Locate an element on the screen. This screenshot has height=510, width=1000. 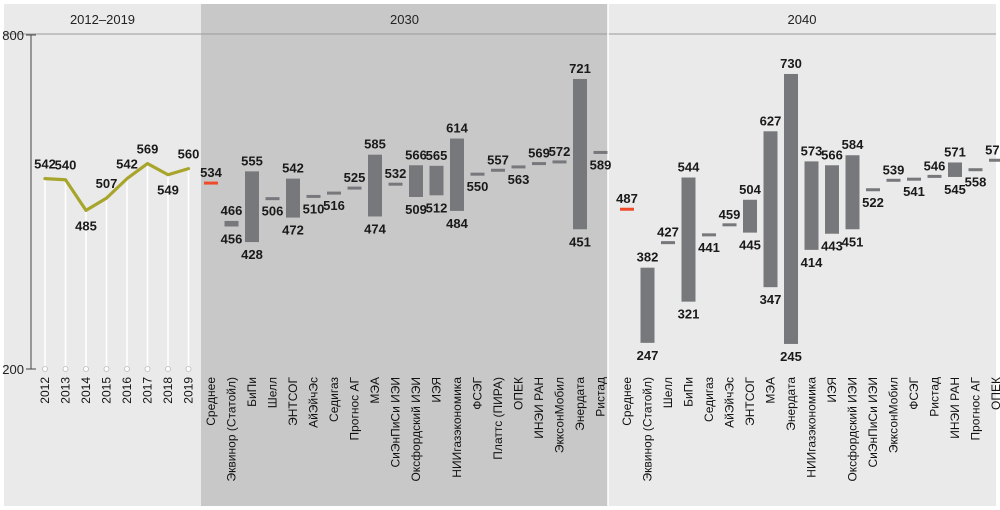
forecast-low-label: 516 is located at coordinates (334, 205).